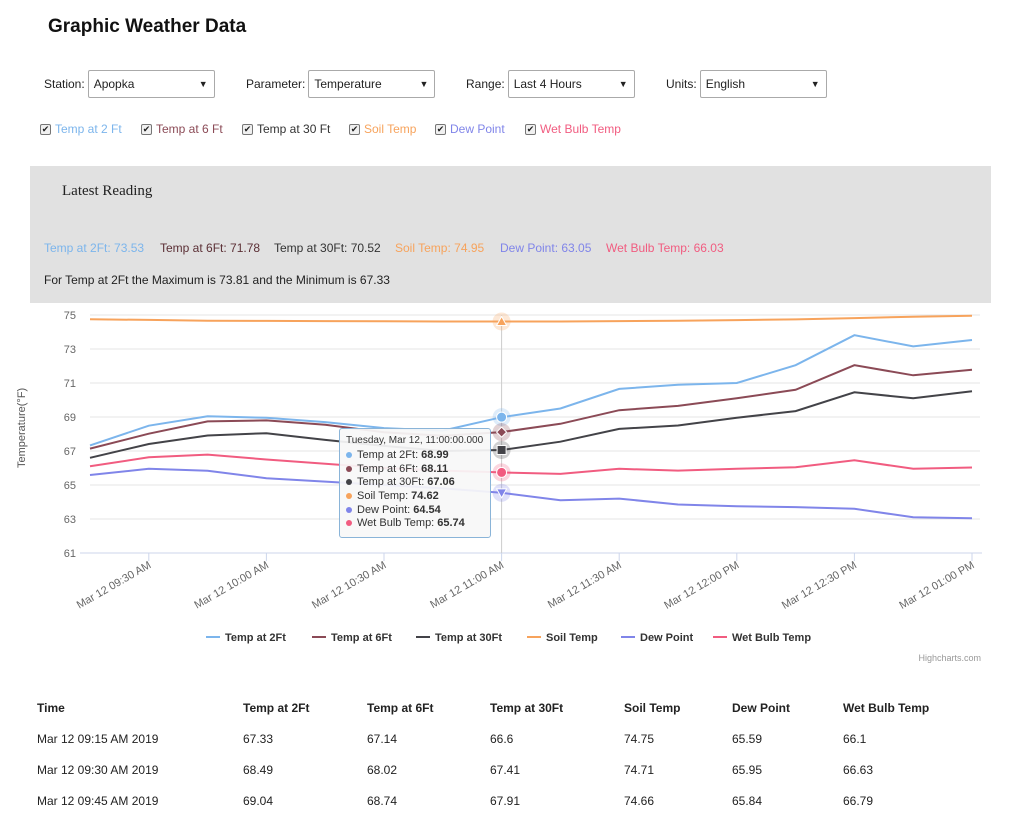 The width and height of the screenshot is (1024, 819). What do you see at coordinates (383, 495) in the screenshot?
I see `tooltip-label: Soil Temp:` at bounding box center [383, 495].